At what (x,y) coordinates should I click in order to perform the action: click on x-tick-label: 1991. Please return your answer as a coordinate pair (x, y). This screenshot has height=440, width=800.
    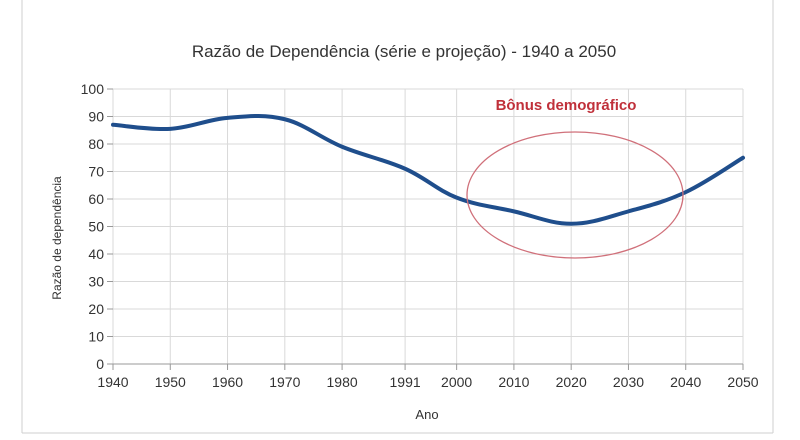
    Looking at the image, I should click on (405, 382).